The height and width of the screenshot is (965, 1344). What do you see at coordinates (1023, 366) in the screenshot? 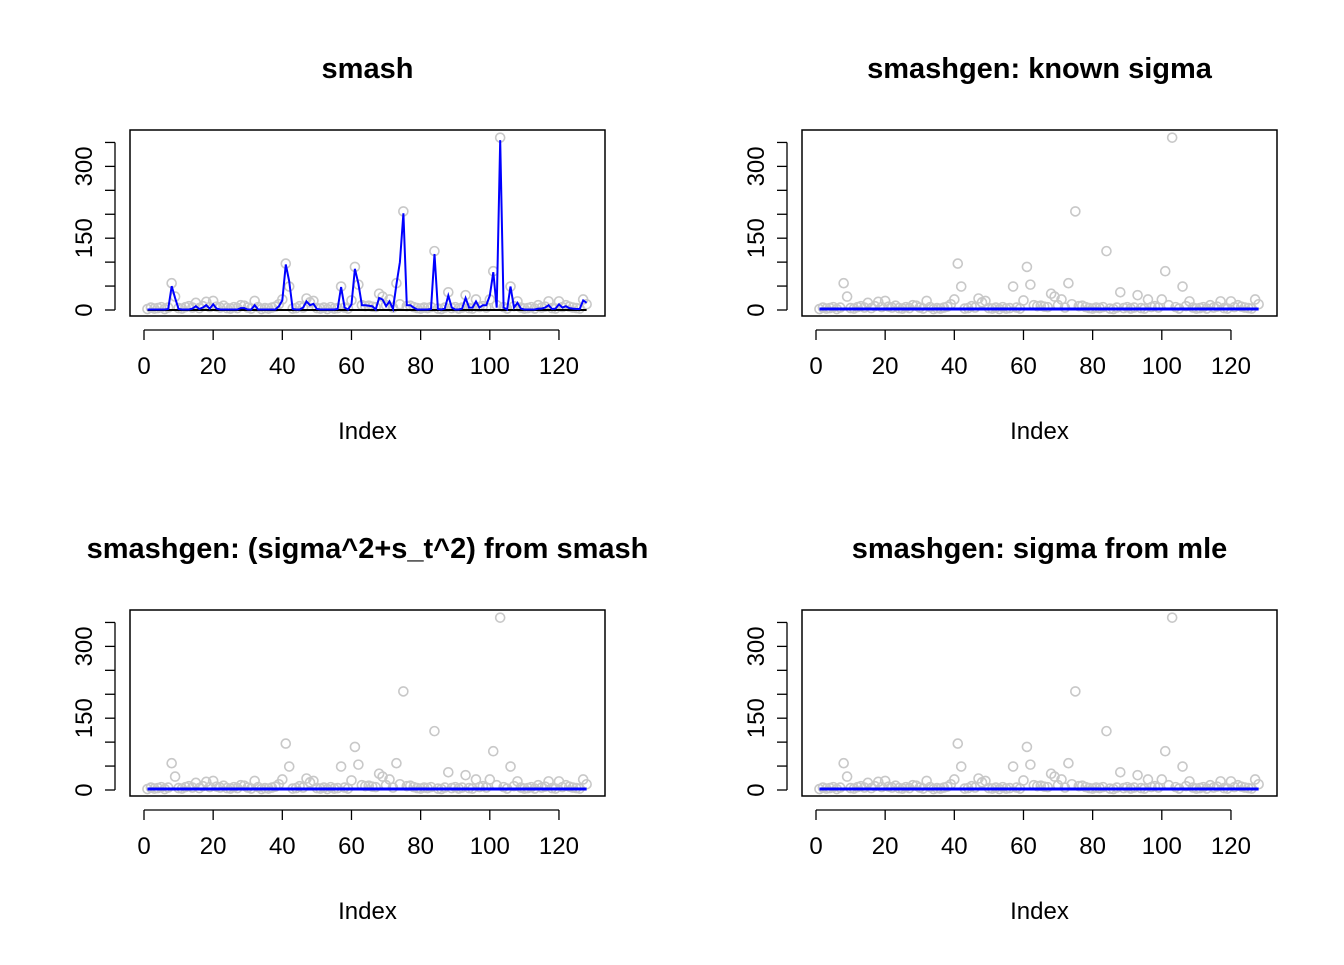
I see `x-tick-label: 60` at bounding box center [1023, 366].